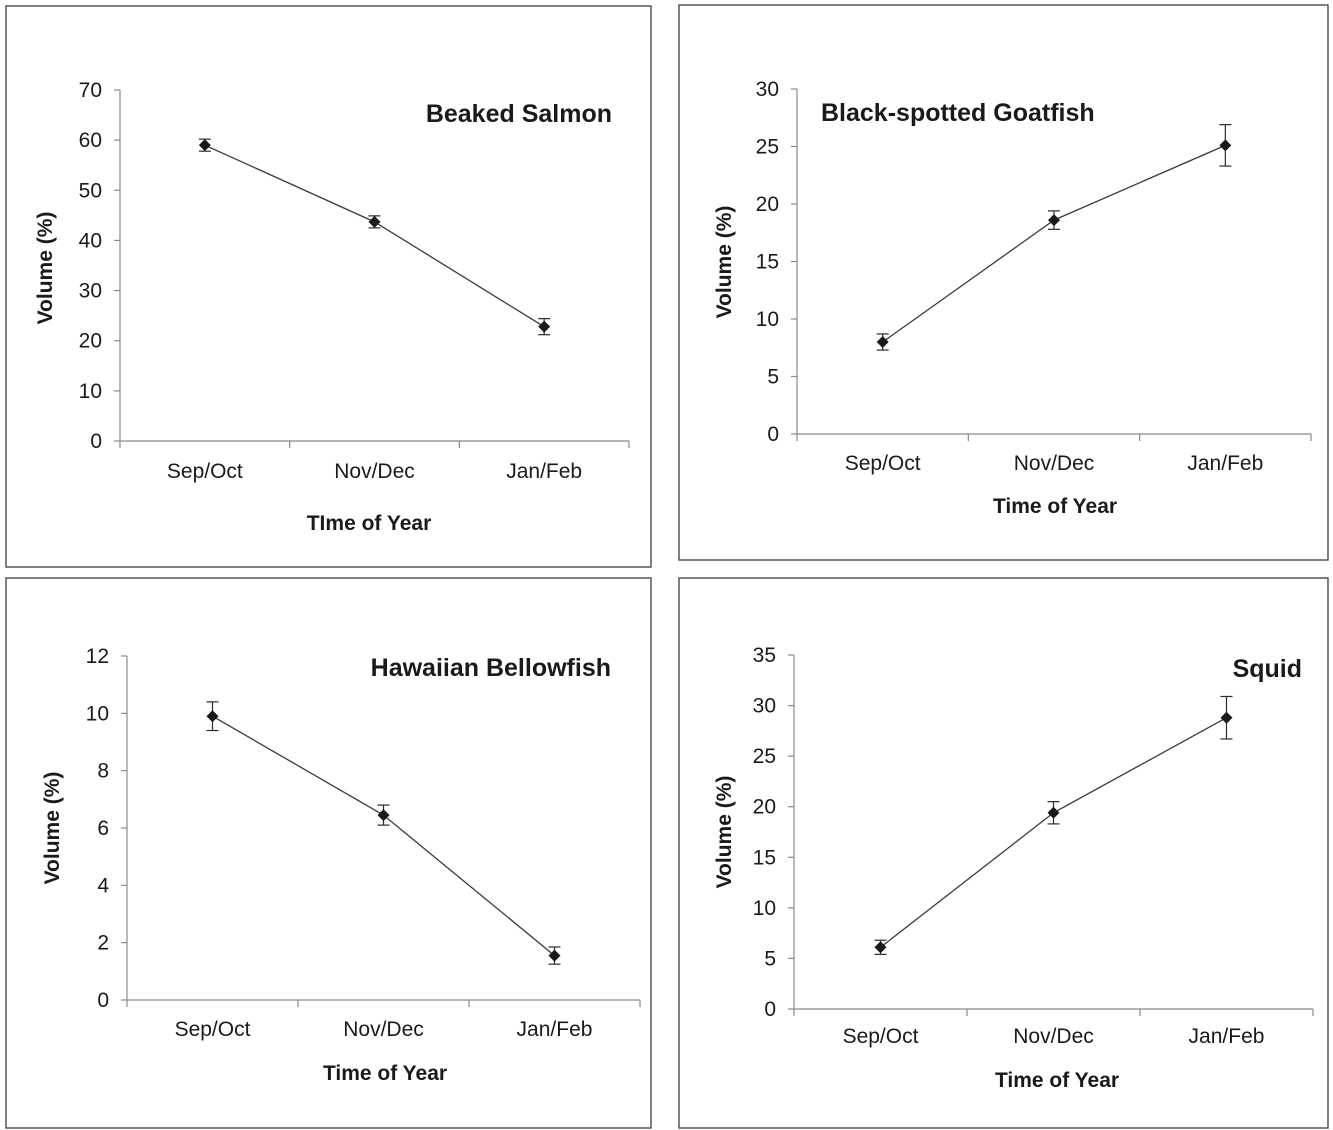 The height and width of the screenshot is (1130, 1333). Describe the element at coordinates (90, 90) in the screenshot. I see `y-tick-label: 70` at that location.